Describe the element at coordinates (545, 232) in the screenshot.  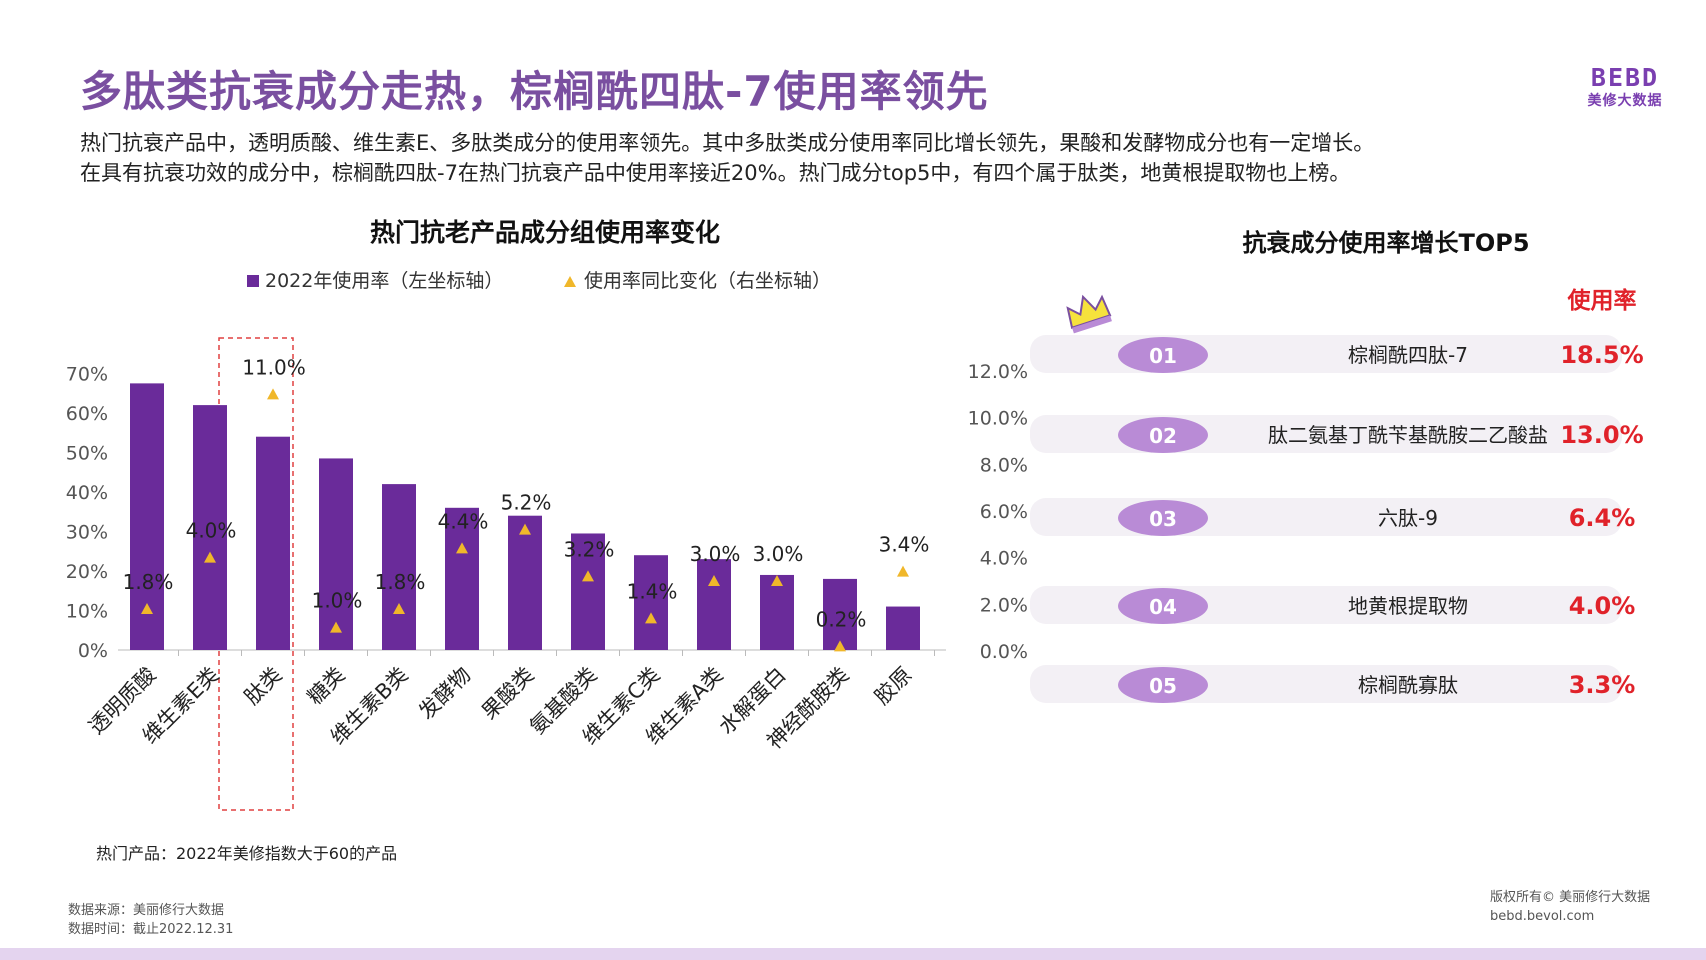
I see `chart-title: 热门抗老产品成分组使用率变化` at that location.